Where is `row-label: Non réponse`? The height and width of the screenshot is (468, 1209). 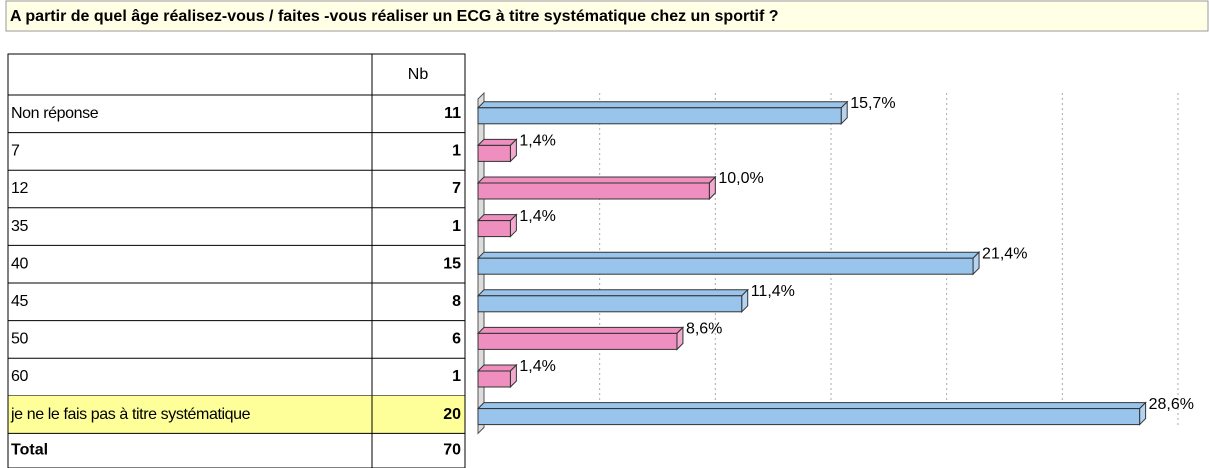 row-label: Non réponse is located at coordinates (55, 113).